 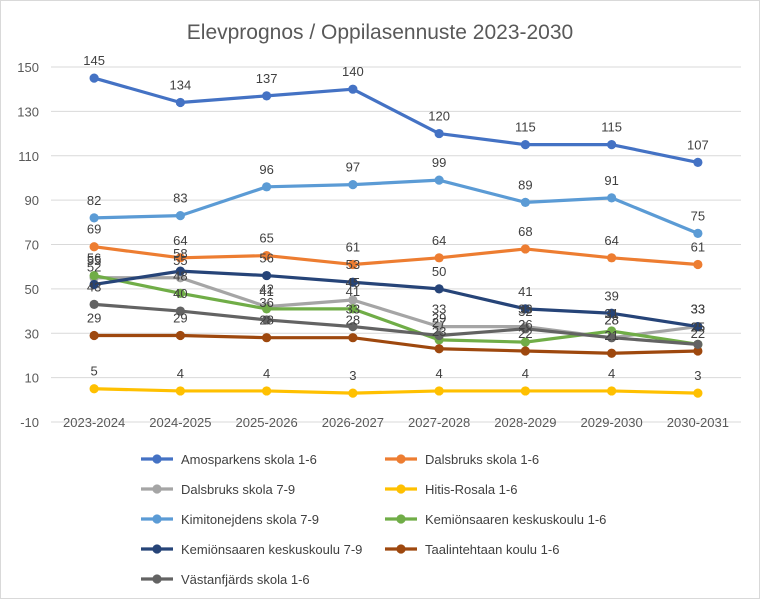 I want to click on data-label: 33, so click(x=698, y=309).